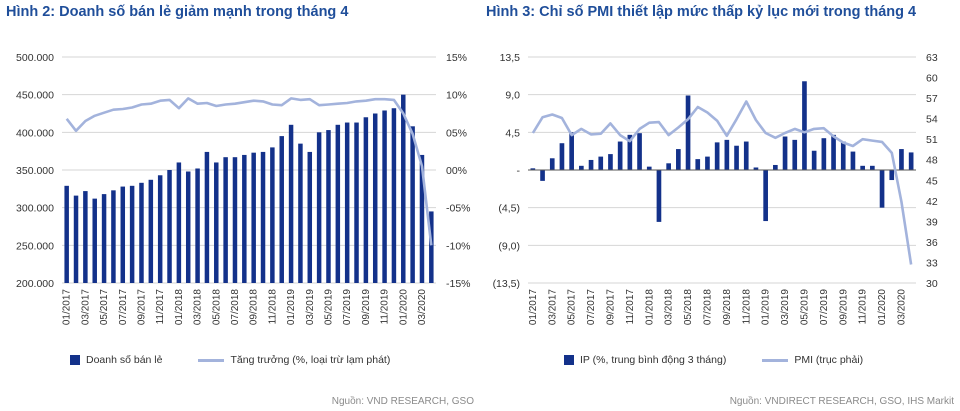 Image resolution: width=960 pixels, height=411 pixels. Describe the element at coordinates (829, 360) in the screenshot. I see `legend-label: PMI (trục phải)` at that location.